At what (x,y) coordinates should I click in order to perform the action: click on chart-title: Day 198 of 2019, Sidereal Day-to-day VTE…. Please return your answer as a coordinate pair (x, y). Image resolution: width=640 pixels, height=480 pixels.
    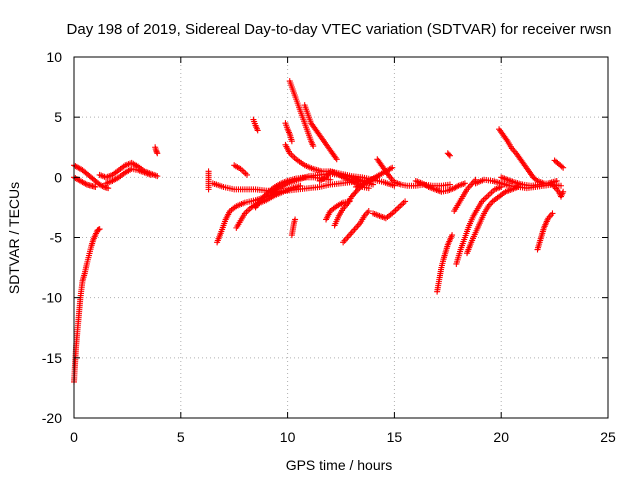
    Looking at the image, I should click on (339, 29).